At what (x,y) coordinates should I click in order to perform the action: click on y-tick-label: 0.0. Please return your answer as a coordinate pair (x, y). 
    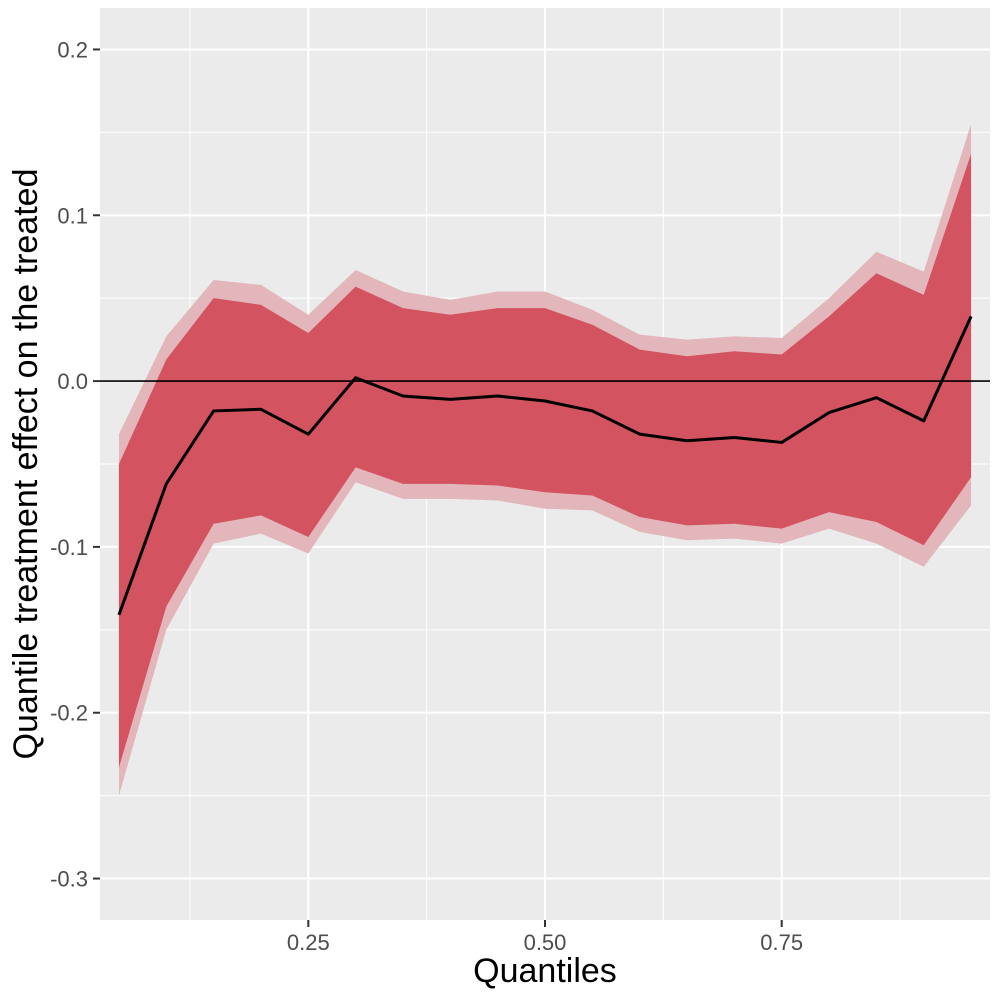
    Looking at the image, I should click on (72, 381).